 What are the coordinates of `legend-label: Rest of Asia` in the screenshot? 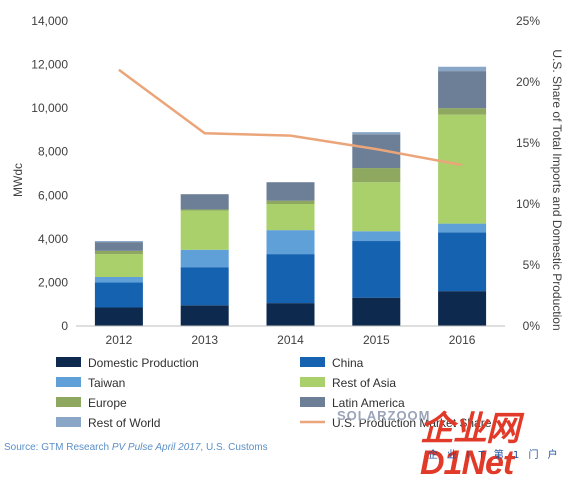 It's located at (364, 383).